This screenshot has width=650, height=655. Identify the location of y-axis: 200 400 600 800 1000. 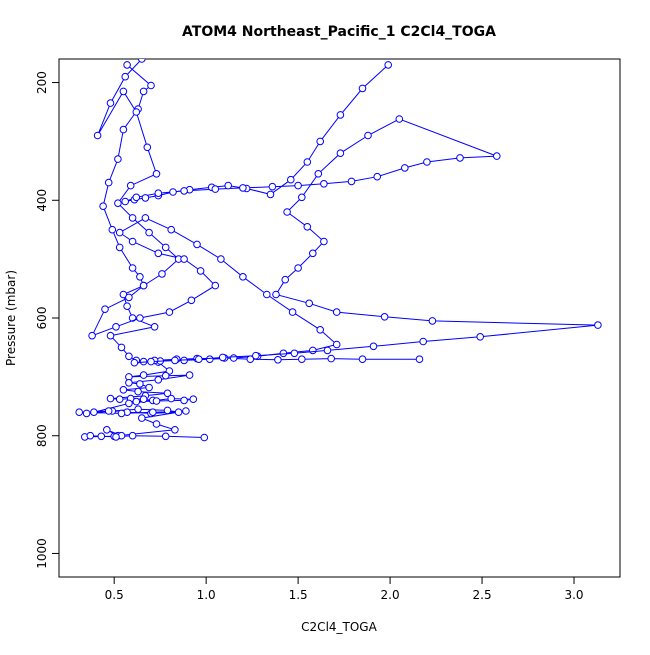
(47, 320).